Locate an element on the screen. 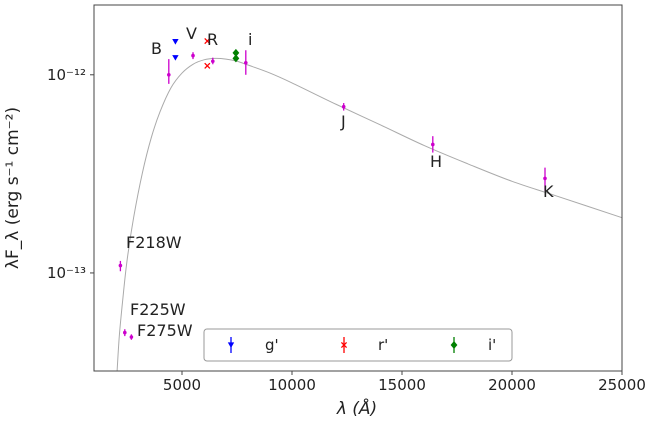  point-f218w-marker is located at coordinates (120, 265).